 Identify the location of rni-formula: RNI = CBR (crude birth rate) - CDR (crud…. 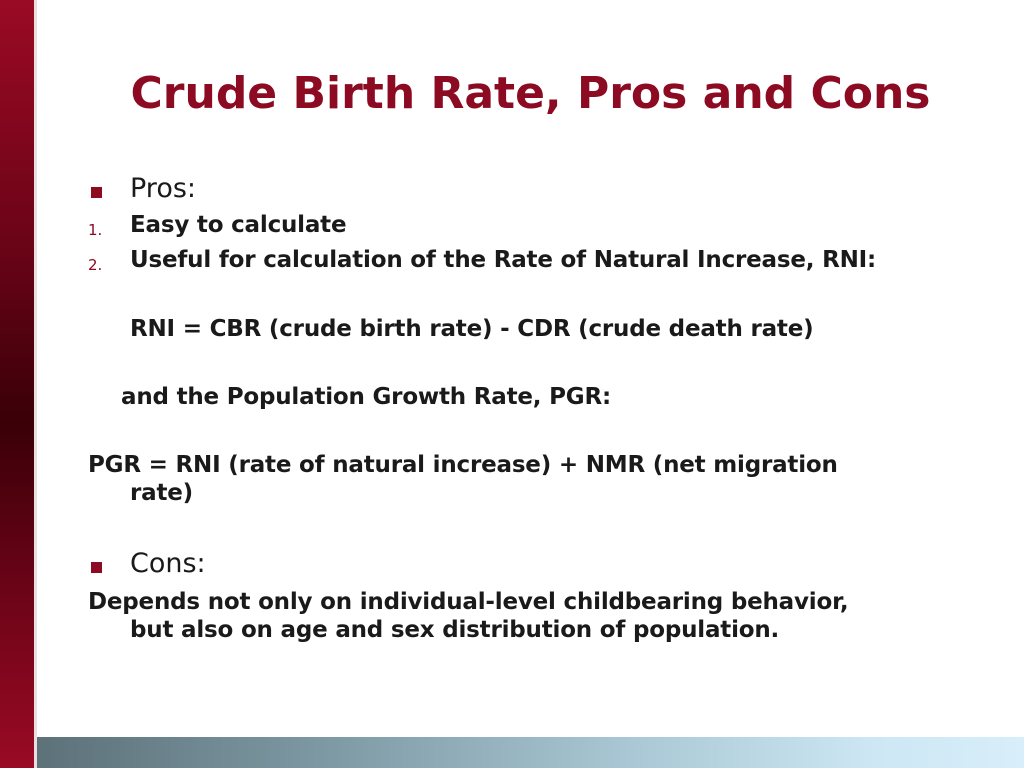
(472, 329).